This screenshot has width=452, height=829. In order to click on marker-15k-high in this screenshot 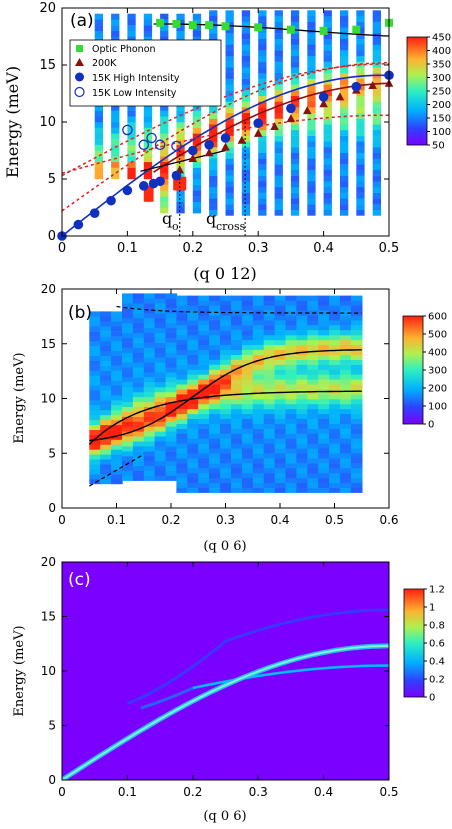, I will do `click(356, 86)`.